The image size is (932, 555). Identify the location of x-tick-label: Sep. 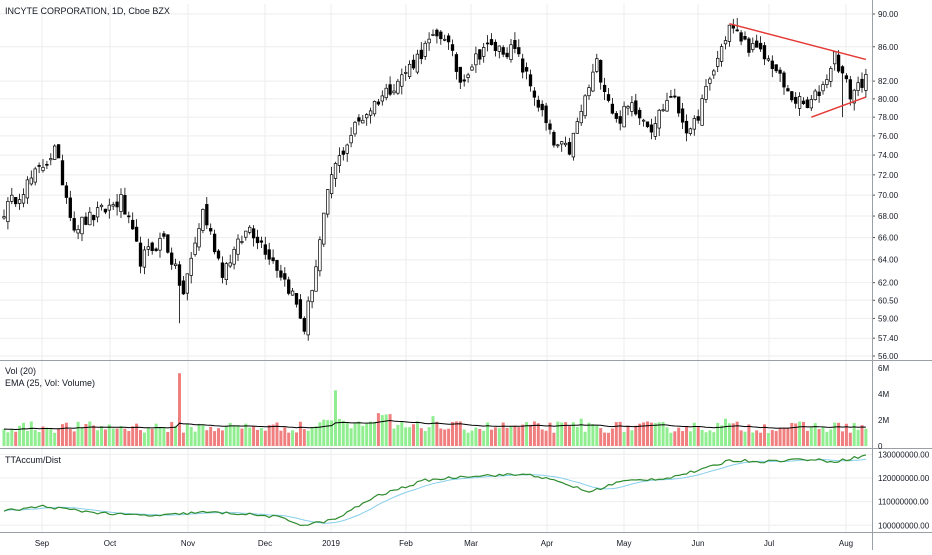
(42, 543).